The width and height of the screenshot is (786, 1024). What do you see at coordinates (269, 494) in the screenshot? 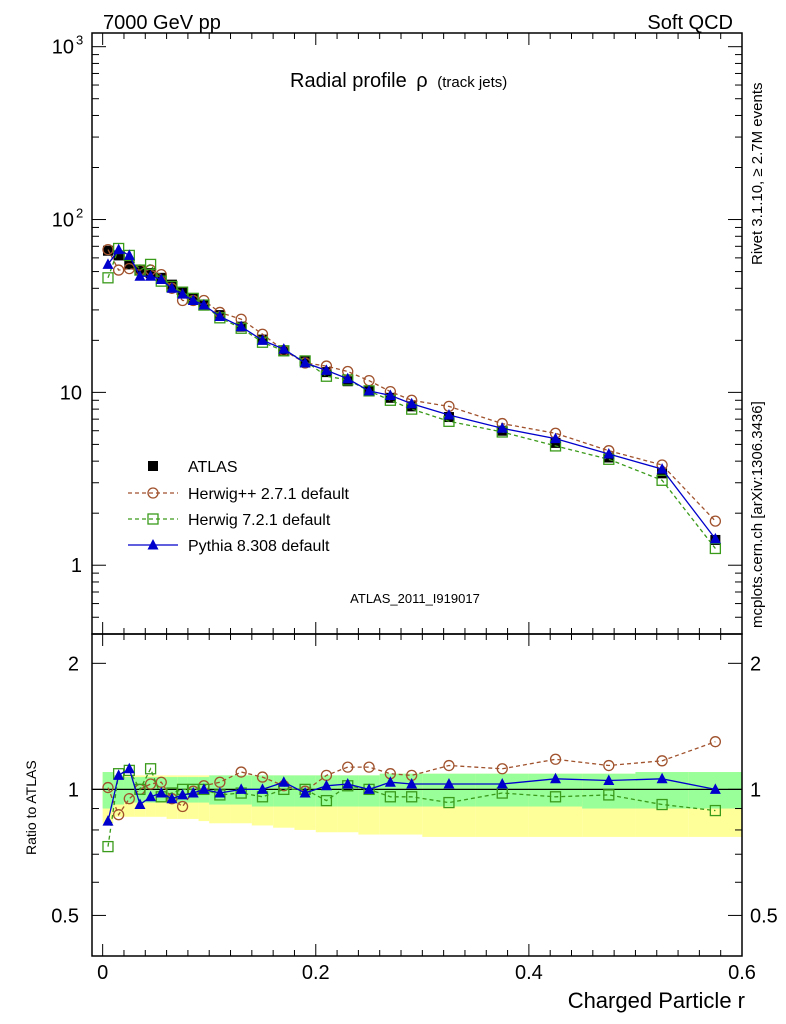
I see `legend-label-herwigpp: Herwig++ 2.7.1 default` at bounding box center [269, 494].